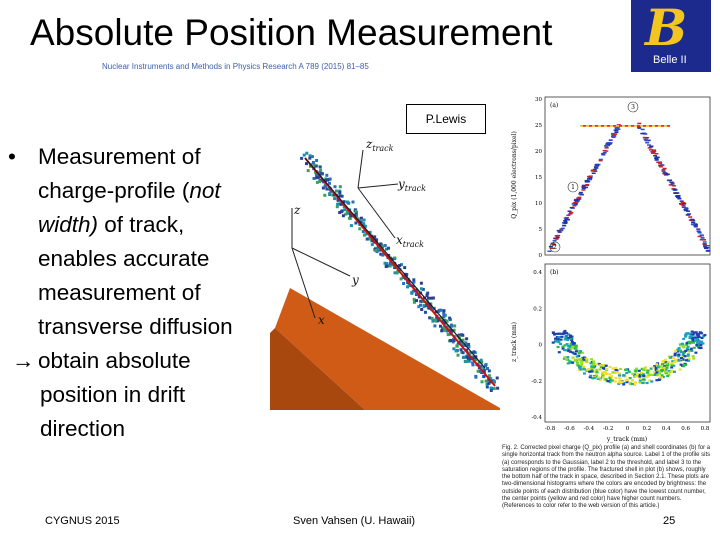 The width and height of the screenshot is (720, 540). What do you see at coordinates (536, 418) in the screenshot?
I see `y-tick-label: -0.4` at bounding box center [536, 418].